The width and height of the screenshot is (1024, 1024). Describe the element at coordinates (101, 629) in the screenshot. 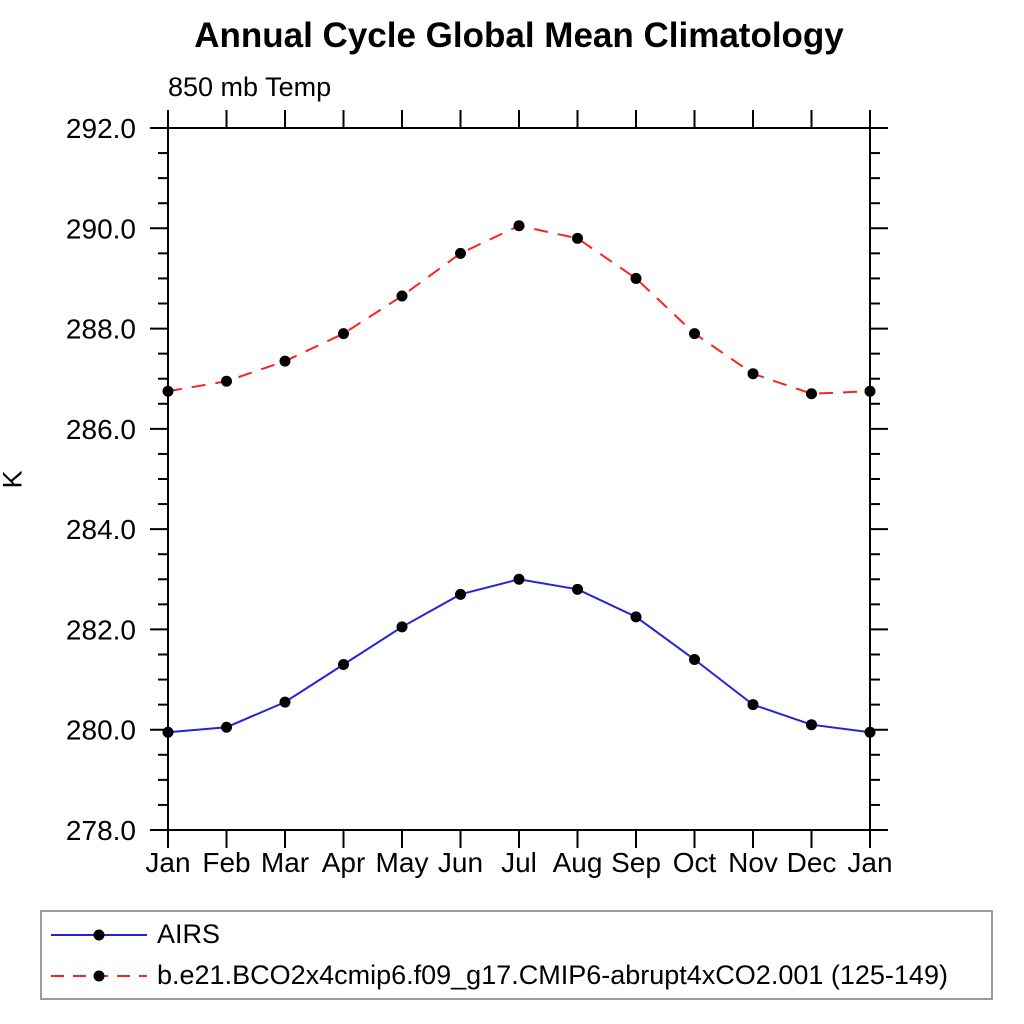

I see `svg-text: 282.0` at that location.